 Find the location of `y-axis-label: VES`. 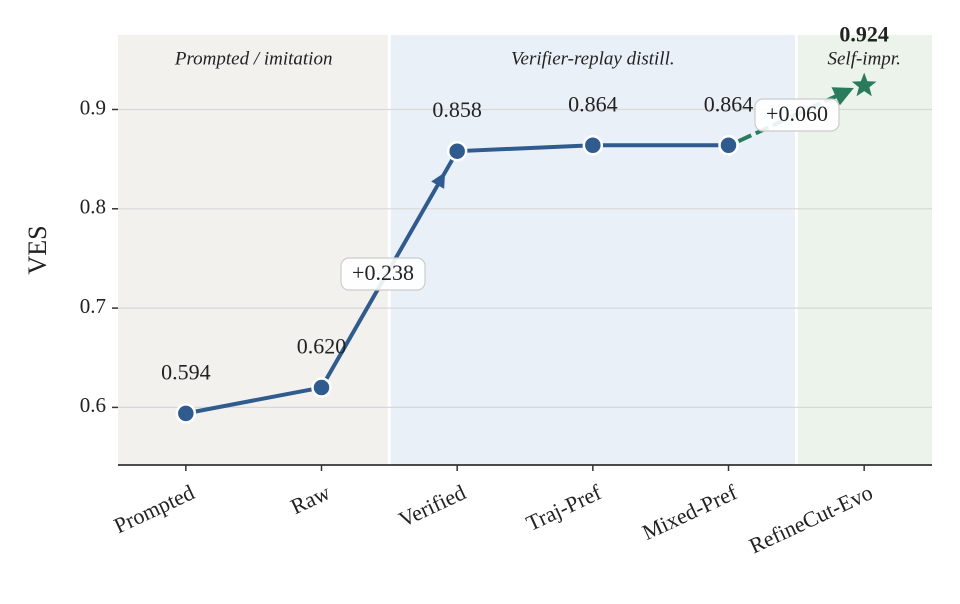

y-axis-label: VES is located at coordinates (37, 249).